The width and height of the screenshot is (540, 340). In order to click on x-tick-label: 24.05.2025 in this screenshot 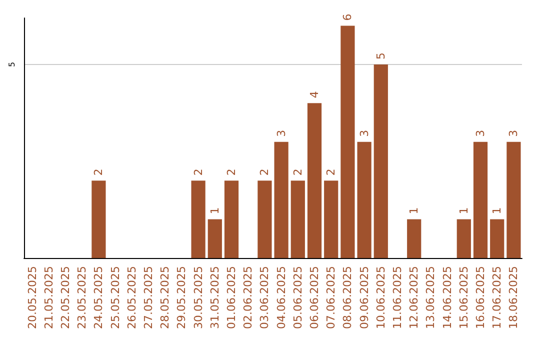, I will do `click(99, 298)`.